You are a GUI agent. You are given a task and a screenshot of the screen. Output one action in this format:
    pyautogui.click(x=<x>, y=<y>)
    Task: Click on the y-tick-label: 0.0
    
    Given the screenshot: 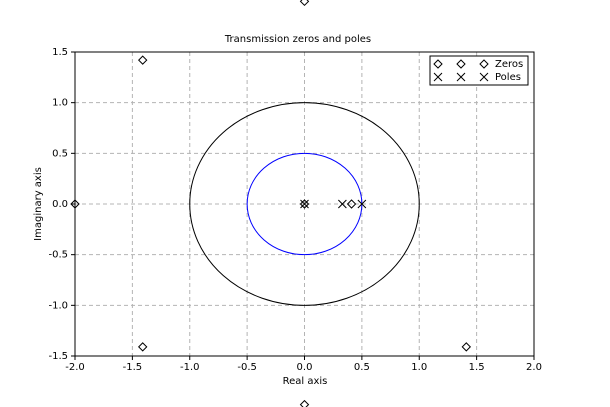 What is the action you would take?
    pyautogui.click(x=60, y=204)
    